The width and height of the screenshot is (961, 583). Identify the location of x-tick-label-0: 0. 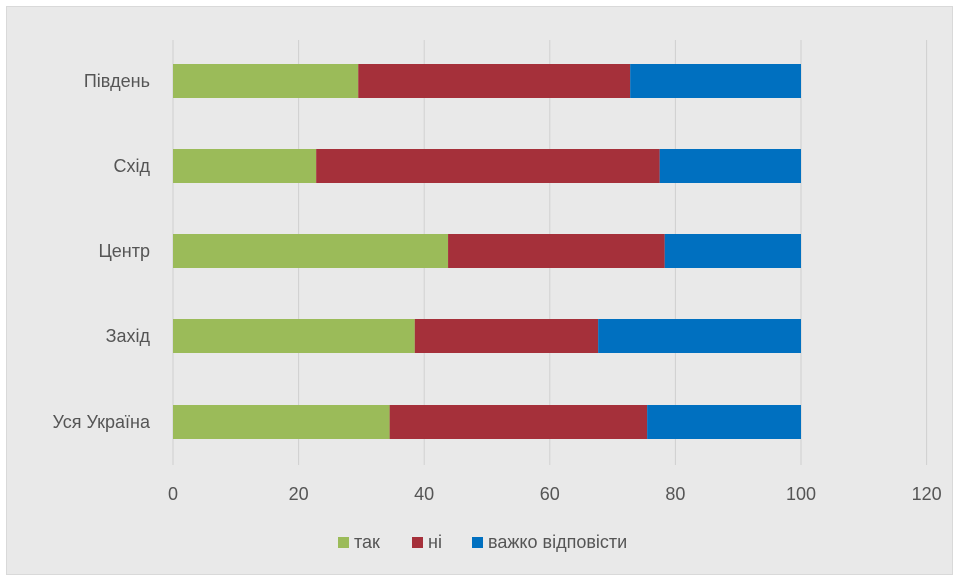
(173, 494).